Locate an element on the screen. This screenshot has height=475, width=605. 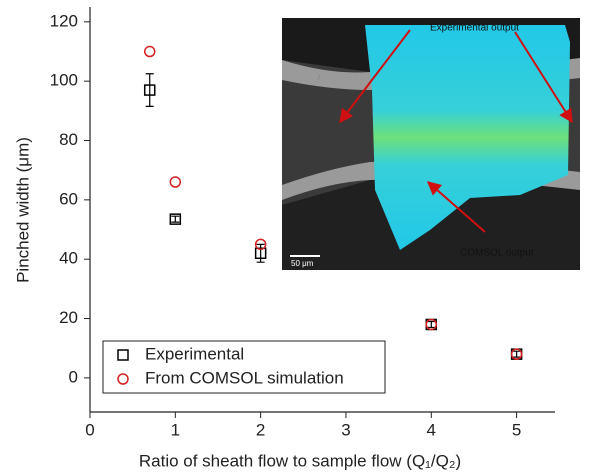
scale-bar-label: 50 μm is located at coordinates (302, 263).